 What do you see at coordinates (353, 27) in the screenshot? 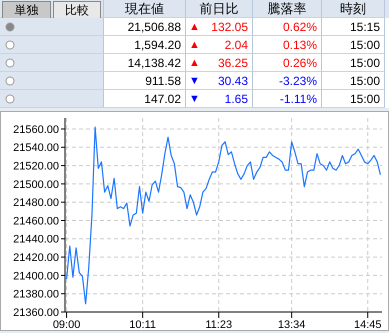
I see `text: 15:15` at bounding box center [353, 27].